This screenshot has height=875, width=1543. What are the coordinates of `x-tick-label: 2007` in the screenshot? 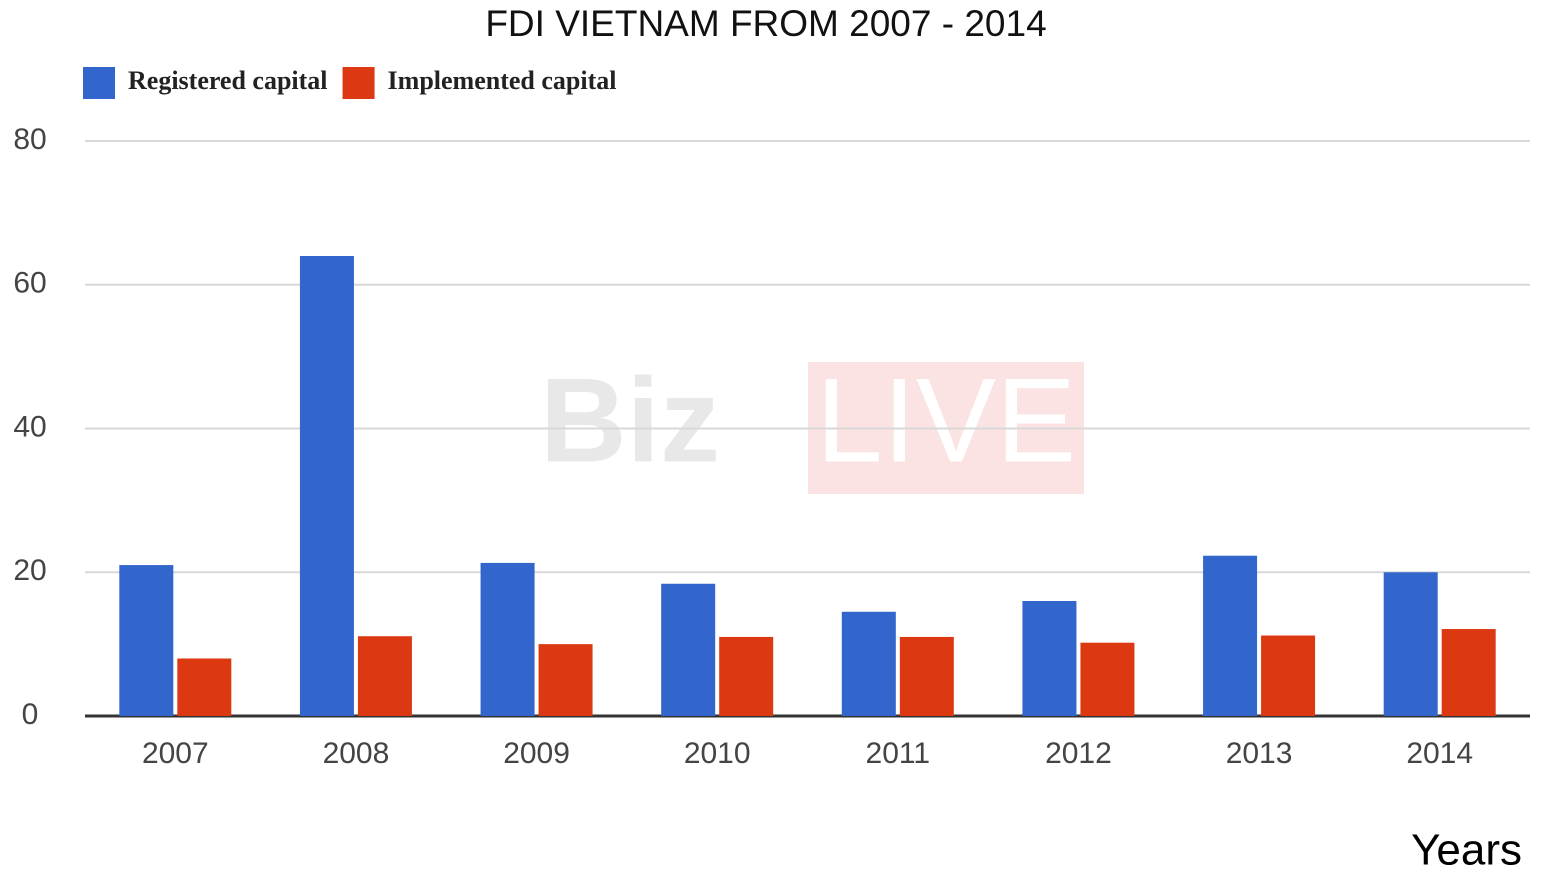 It's located at (175, 753).